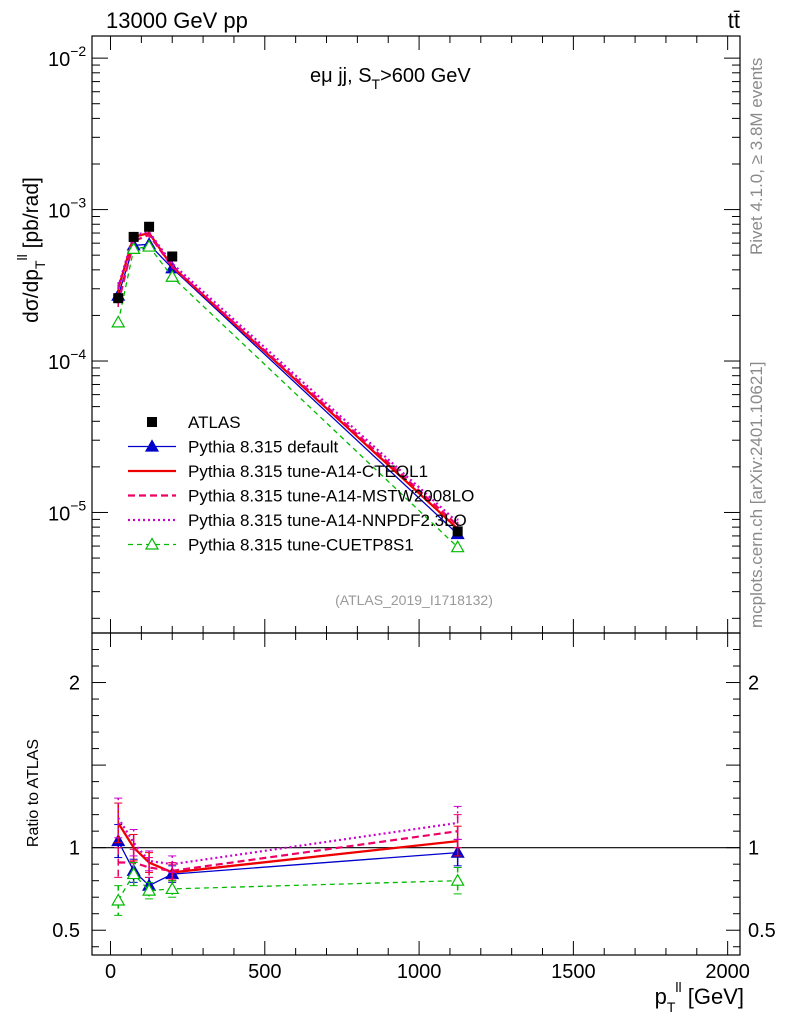 This screenshot has height=1024, width=786. What do you see at coordinates (678, 987) in the screenshot?
I see `xlabel-sup: ll` at bounding box center [678, 987].